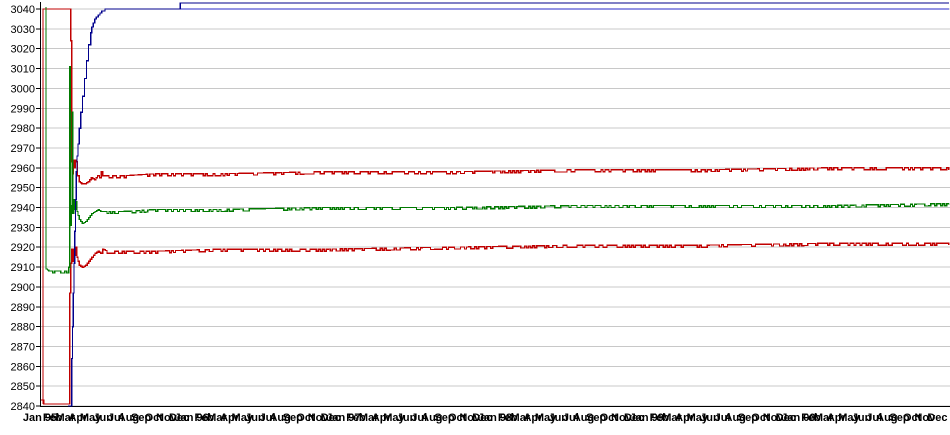 The width and height of the screenshot is (950, 435). Describe the element at coordinates (23, 308) in the screenshot. I see `y-axis-label: 2890` at that location.